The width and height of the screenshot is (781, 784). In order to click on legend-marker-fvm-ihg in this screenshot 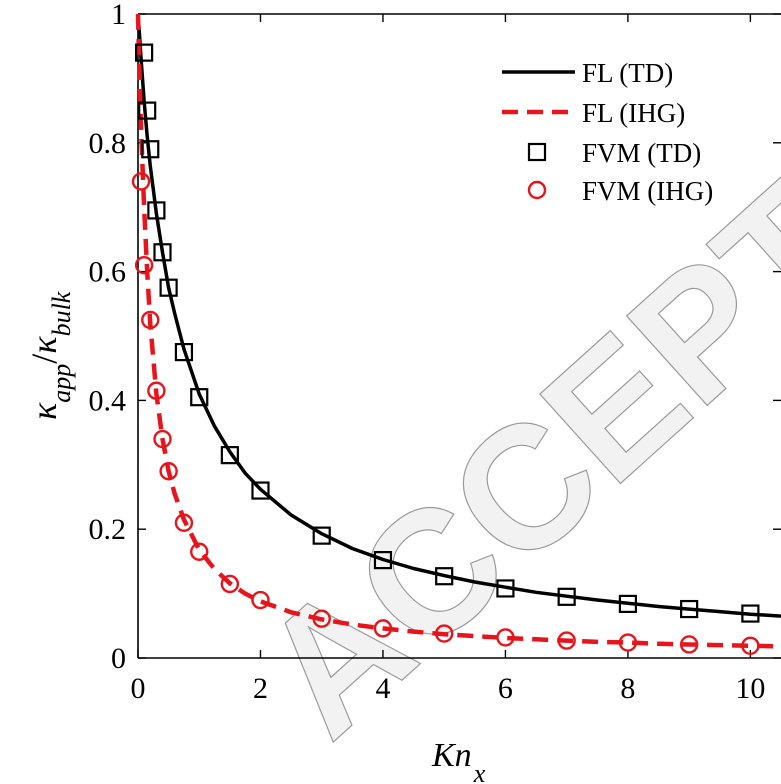, I will do `click(537, 190)`.